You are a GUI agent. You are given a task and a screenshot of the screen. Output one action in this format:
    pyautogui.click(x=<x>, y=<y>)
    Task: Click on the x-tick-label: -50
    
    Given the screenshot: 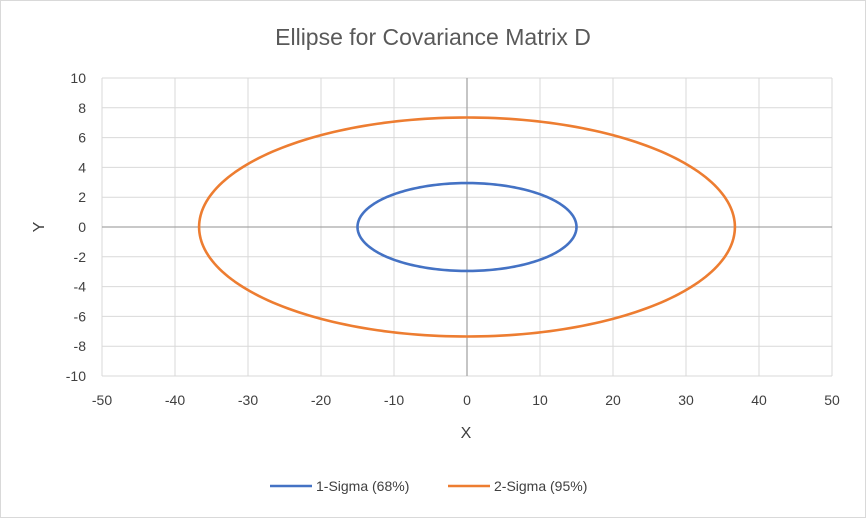 What is the action you would take?
    pyautogui.click(x=102, y=400)
    